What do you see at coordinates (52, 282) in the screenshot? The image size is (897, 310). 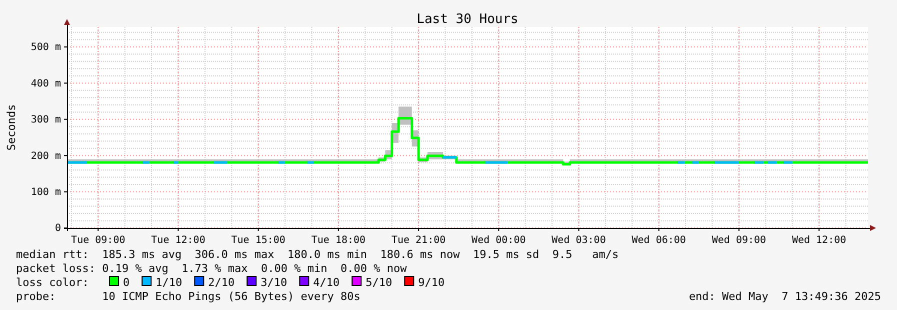 I see `legend-title: loss color:` at bounding box center [52, 282].